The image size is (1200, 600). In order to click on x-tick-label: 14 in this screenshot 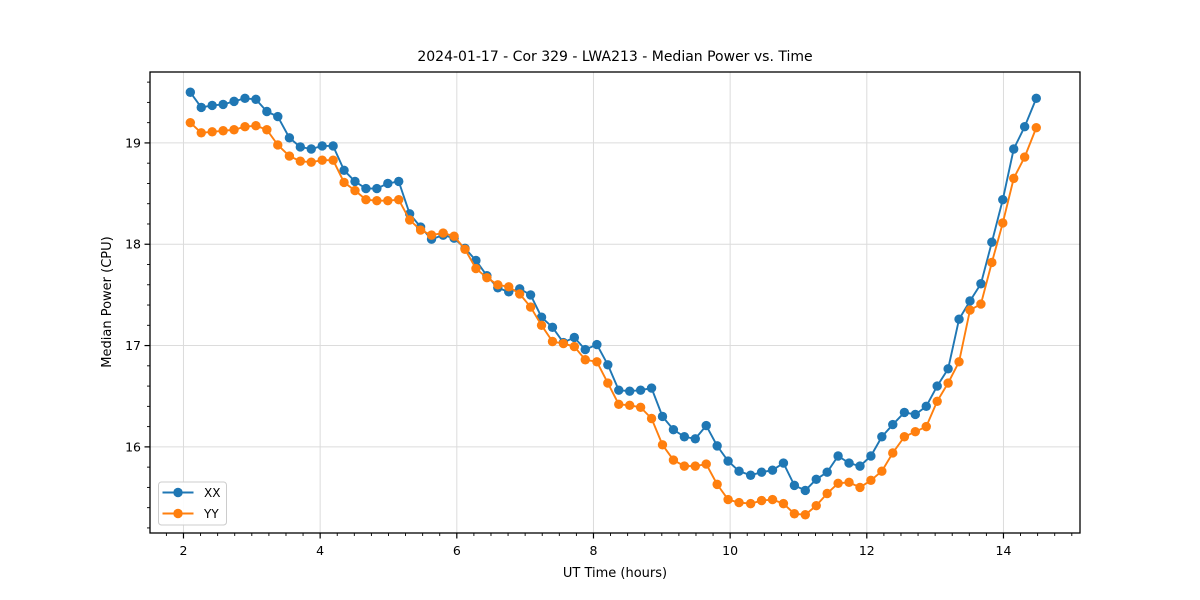, I will do `click(1004, 550)`.